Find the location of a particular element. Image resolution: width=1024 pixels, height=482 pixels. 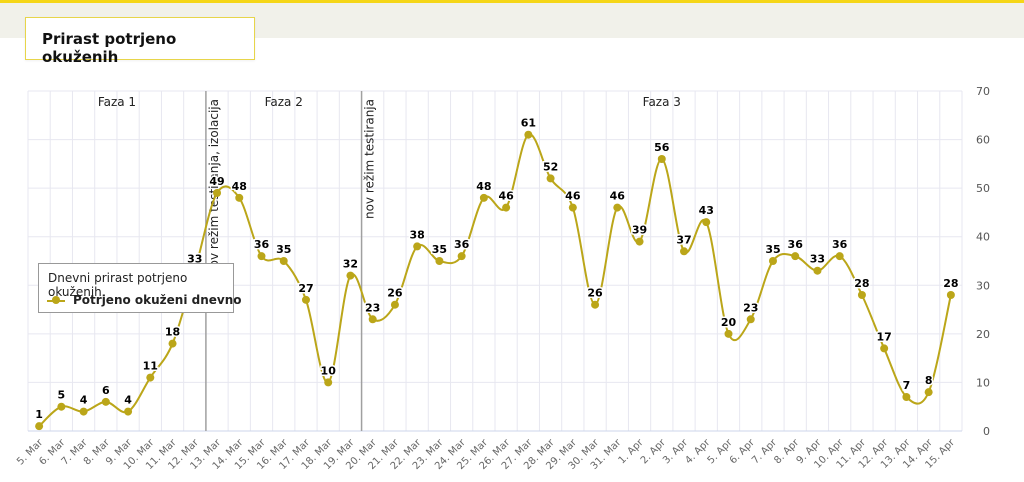

phase-label: Faza 1 is located at coordinates (117, 102).